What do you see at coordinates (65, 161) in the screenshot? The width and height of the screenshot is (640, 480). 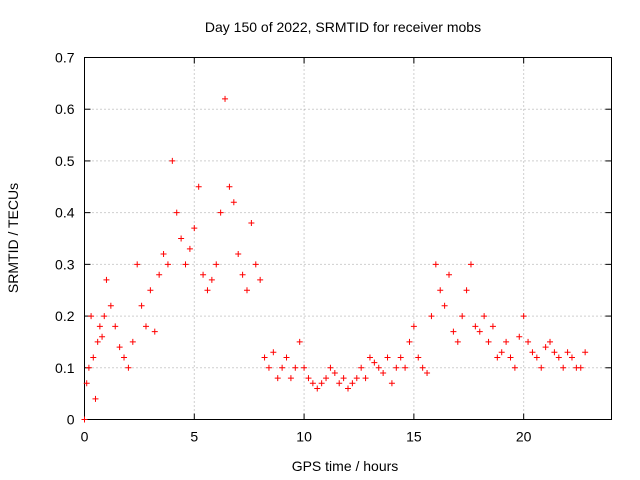 I see `y-tick-label: 0.5` at bounding box center [65, 161].